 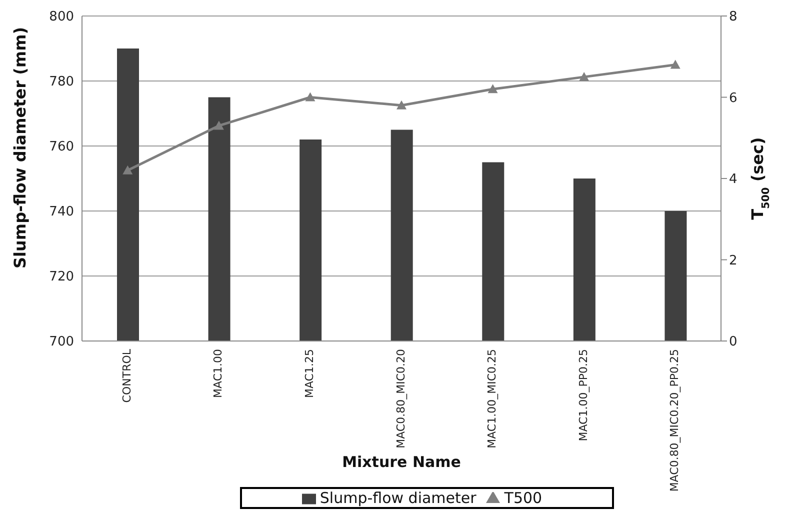 What do you see at coordinates (733, 342) in the screenshot?
I see `y2-tick-label: 0` at bounding box center [733, 342].